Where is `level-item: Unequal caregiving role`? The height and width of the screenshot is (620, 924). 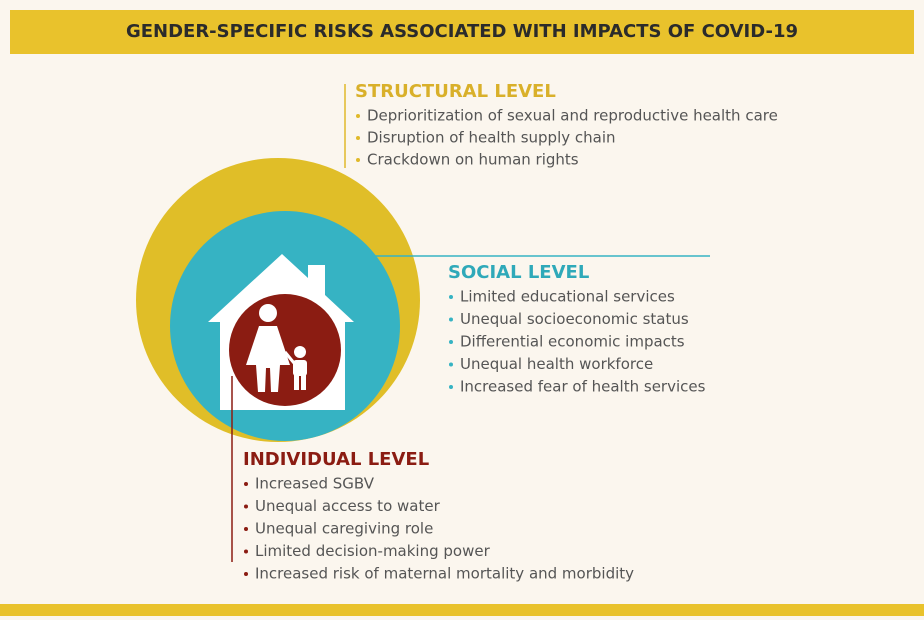
level-item: Unequal caregiving role is located at coordinates (344, 529).